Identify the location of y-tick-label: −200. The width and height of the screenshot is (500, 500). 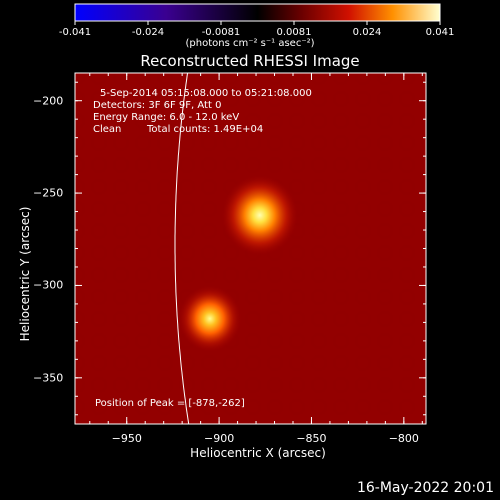
(48, 101).